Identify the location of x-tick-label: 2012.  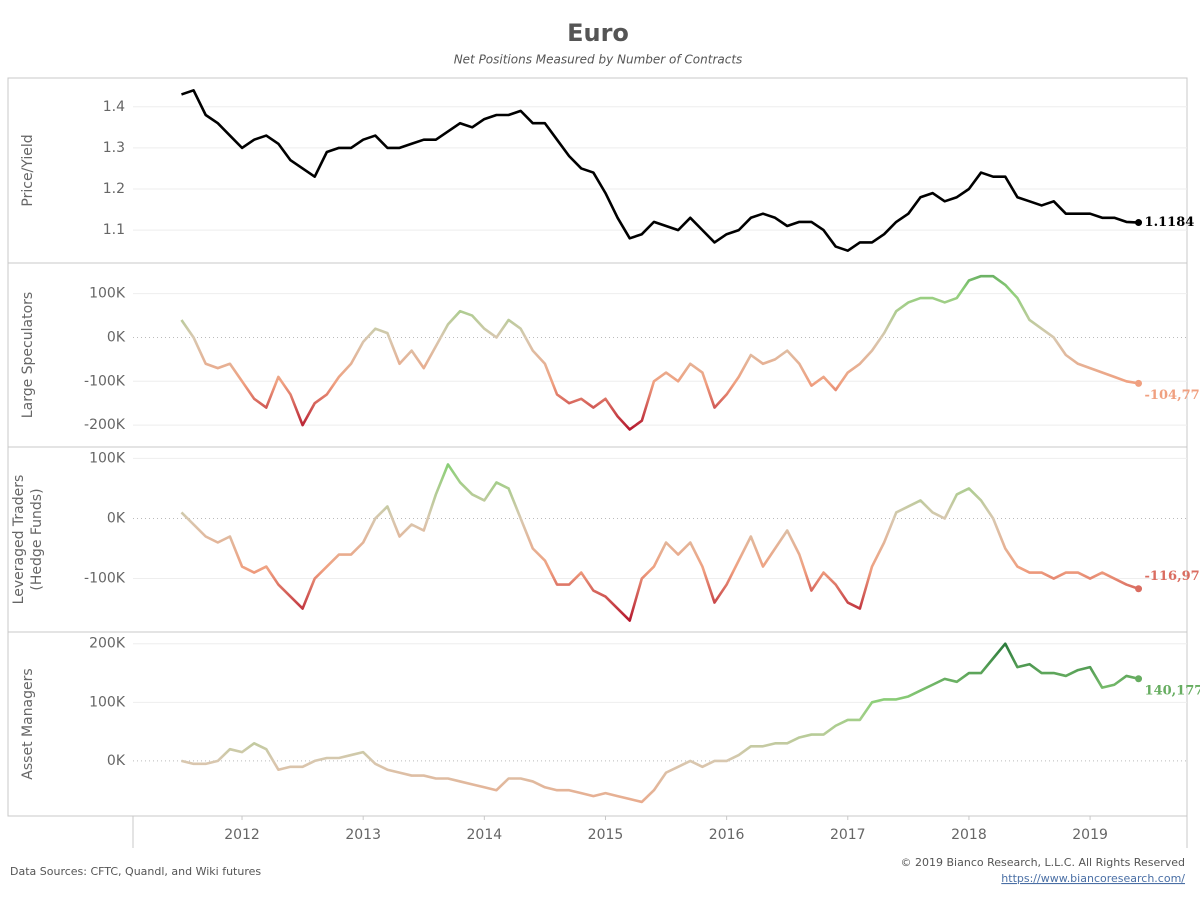
(242, 835).